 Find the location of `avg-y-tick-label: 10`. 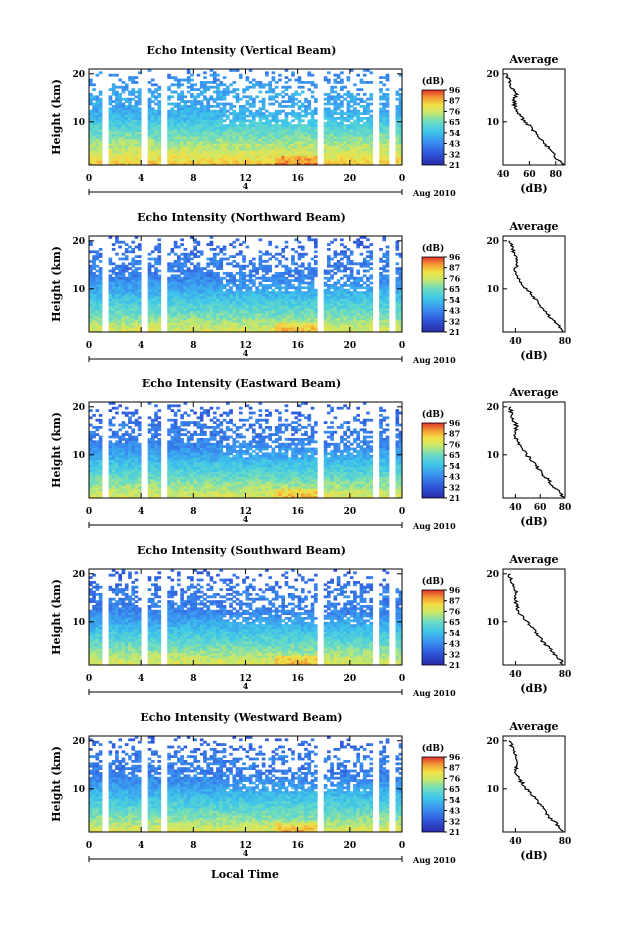

avg-y-tick-label: 10 is located at coordinates (492, 123).